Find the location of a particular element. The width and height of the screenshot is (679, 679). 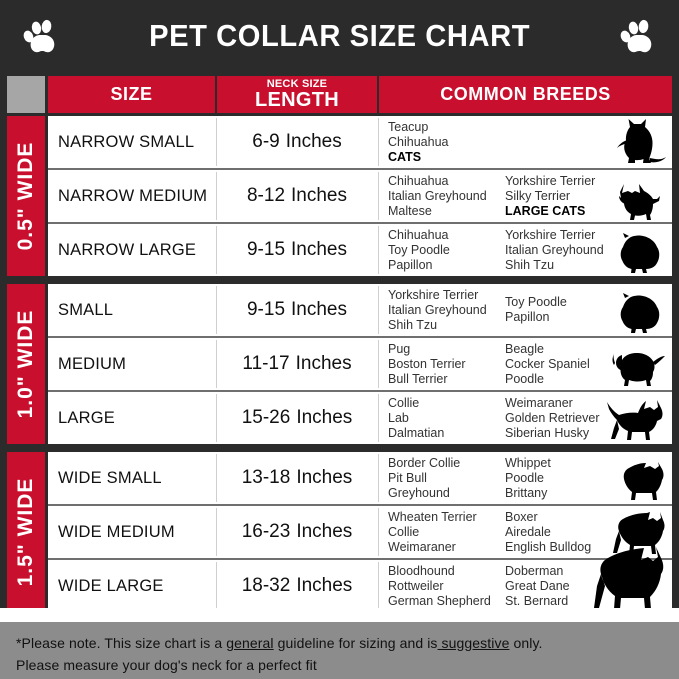

column-header-length: NECK SIZE LENGTH is located at coordinates (297, 94).